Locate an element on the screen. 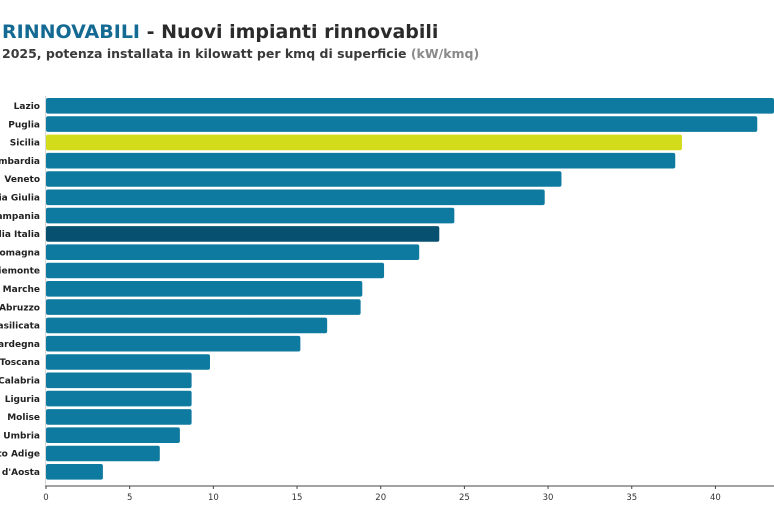  x-tick-label-8: 40 is located at coordinates (715, 498).